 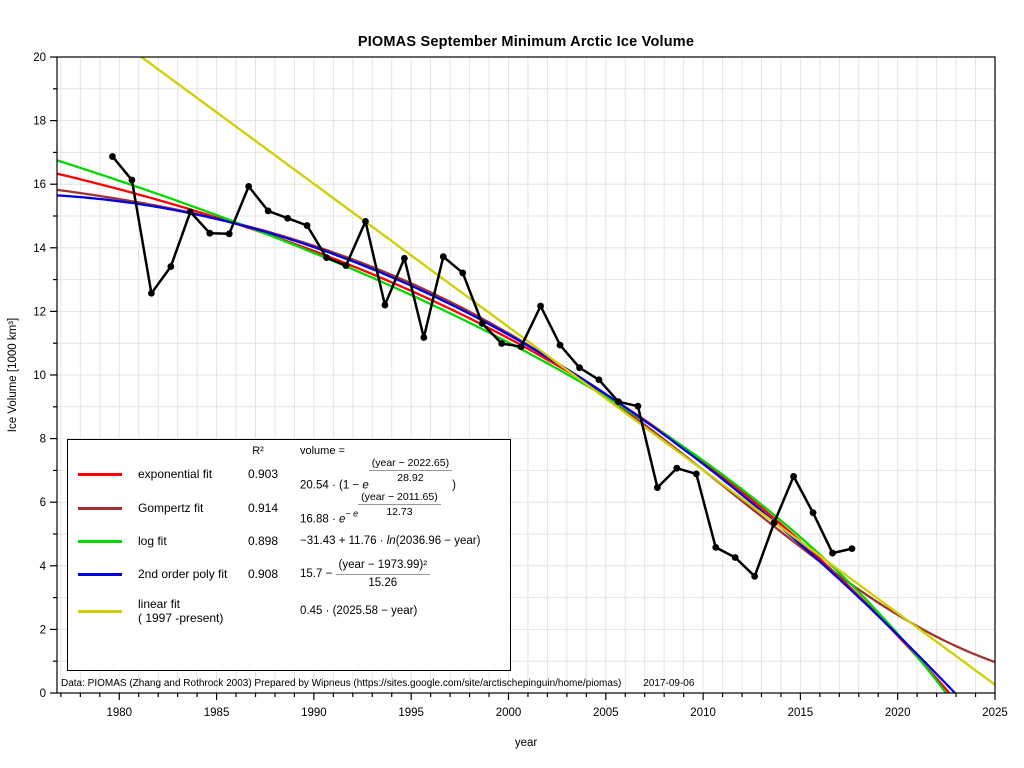 I want to click on legend-volume-header: volume =, so click(x=322, y=451).